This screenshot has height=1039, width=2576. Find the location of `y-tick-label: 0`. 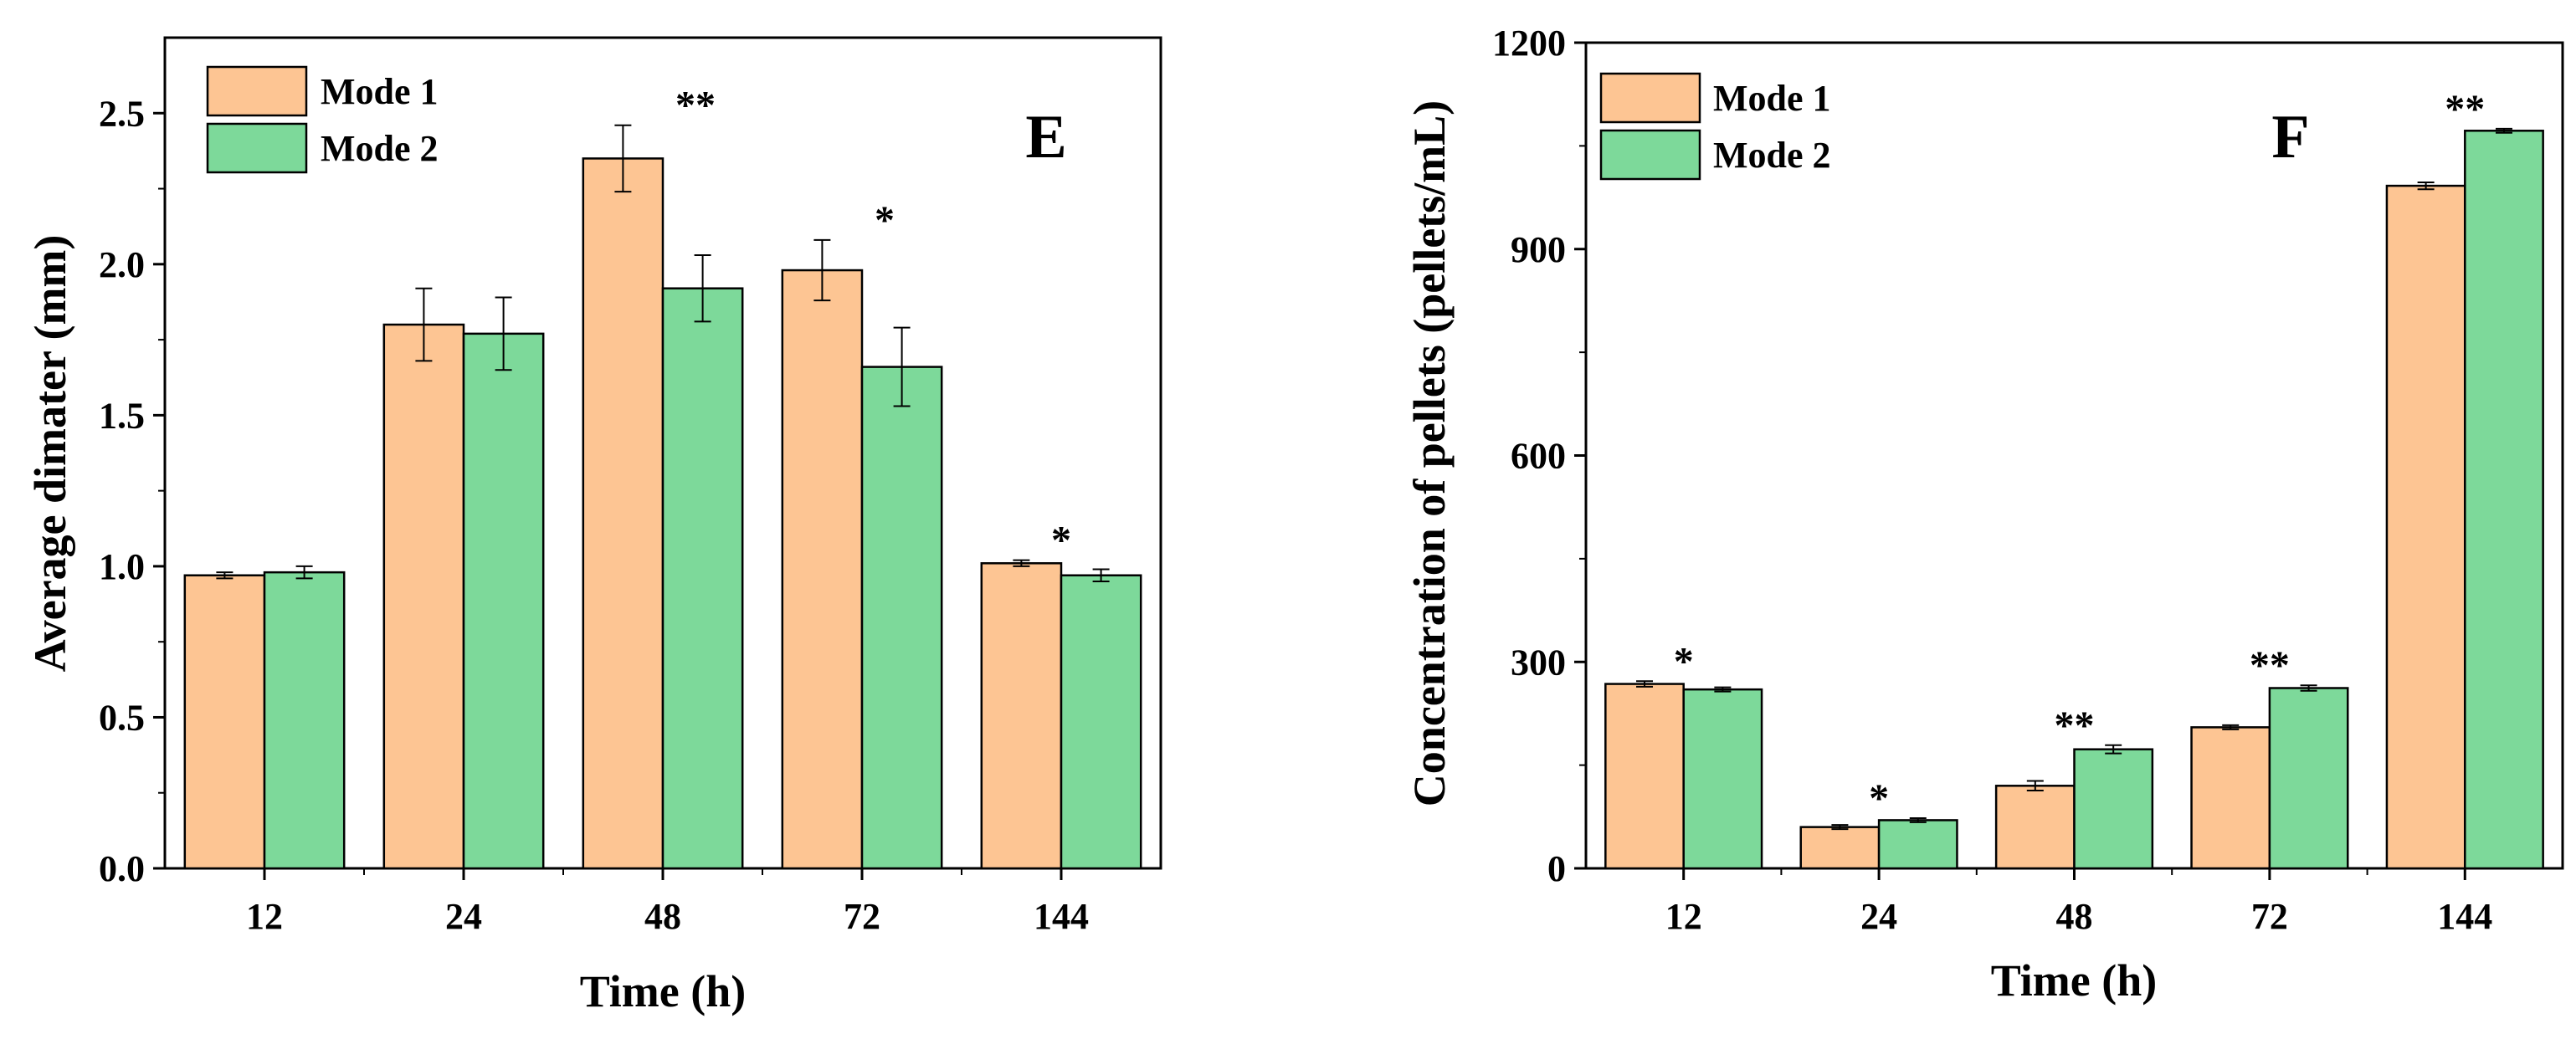

y-tick-label: 0 is located at coordinates (1556, 869).